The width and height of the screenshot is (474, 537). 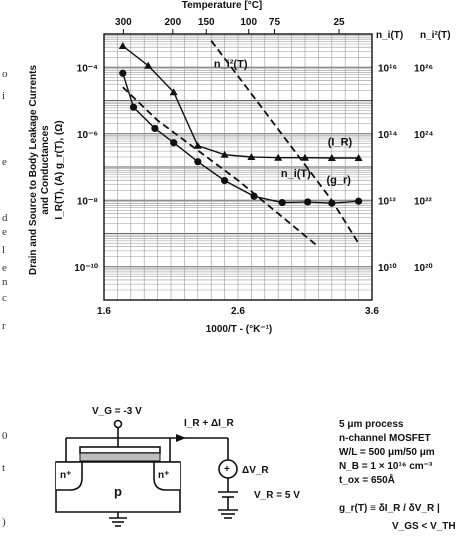 What do you see at coordinates (387, 135) in the screenshot?
I see `right-tick-ni: 10¹⁴` at bounding box center [387, 135].